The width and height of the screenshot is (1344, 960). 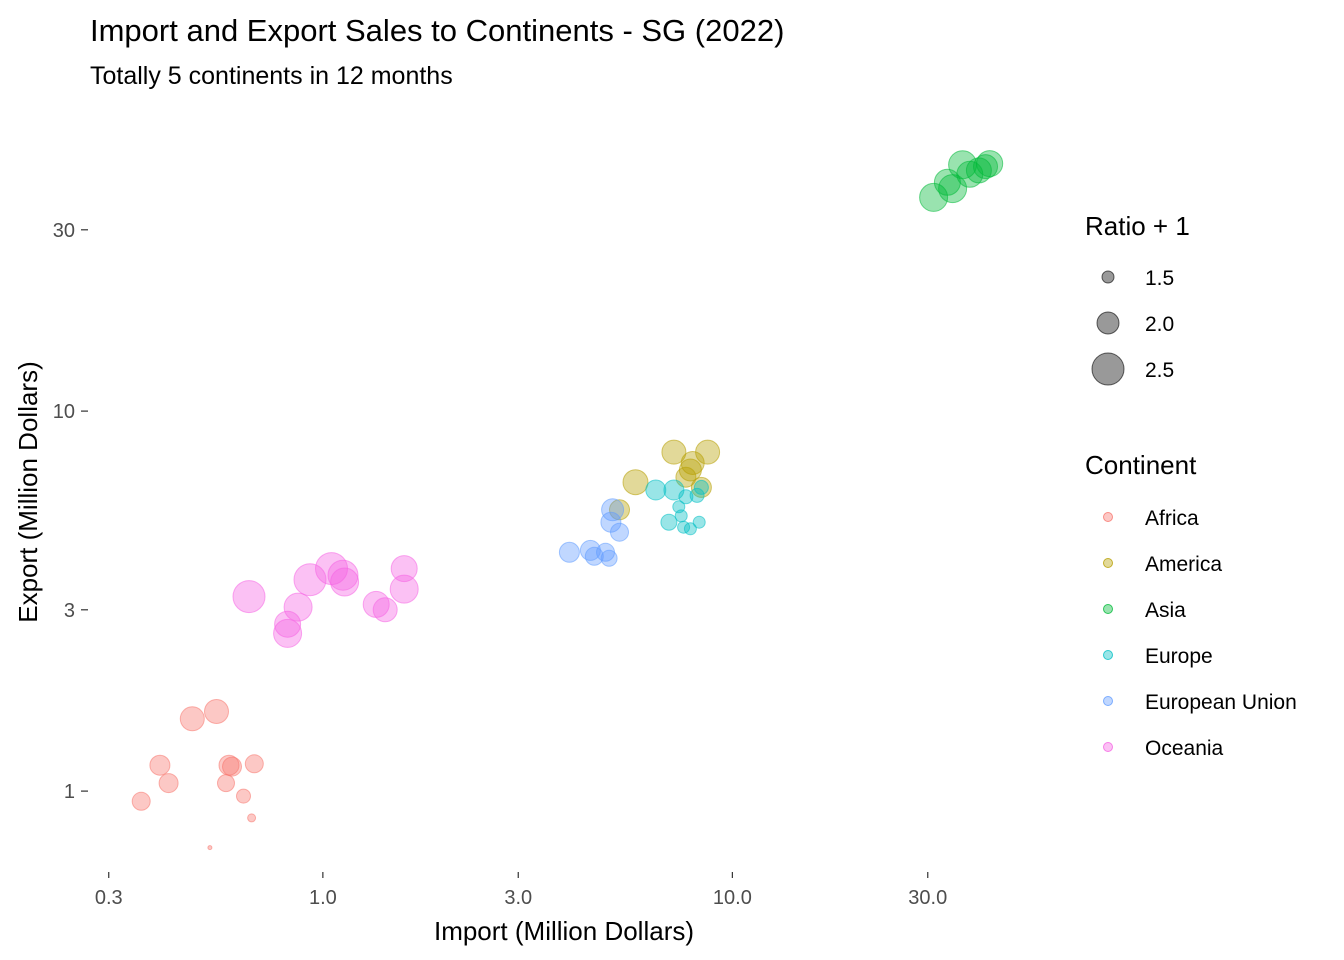 What do you see at coordinates (64, 412) in the screenshot?
I see `y-tick-label: 10` at bounding box center [64, 412].